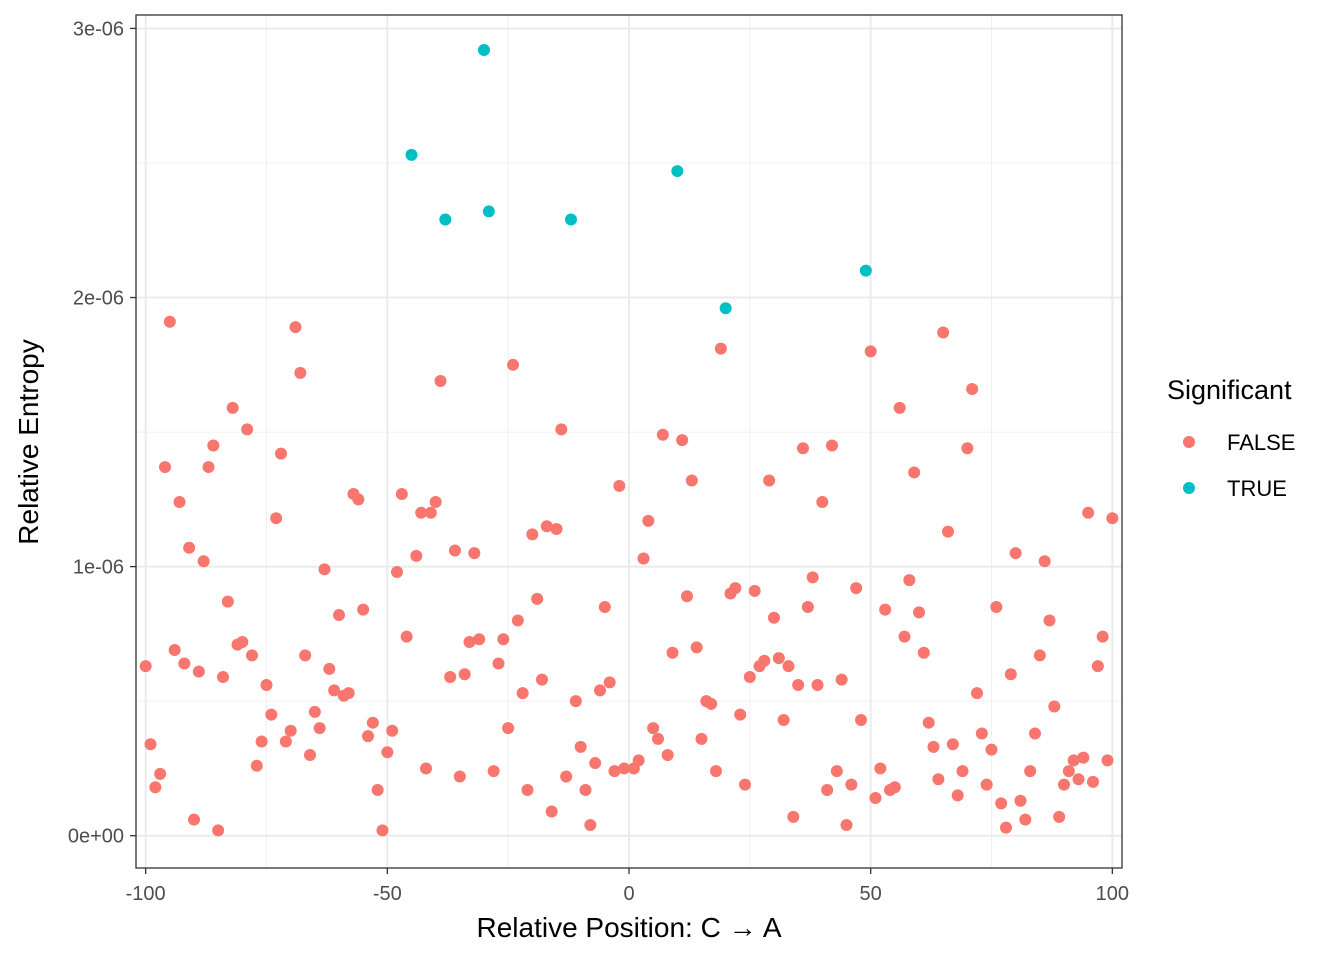  What do you see at coordinates (1229, 390) in the screenshot?
I see `legend-title: Significant` at bounding box center [1229, 390].